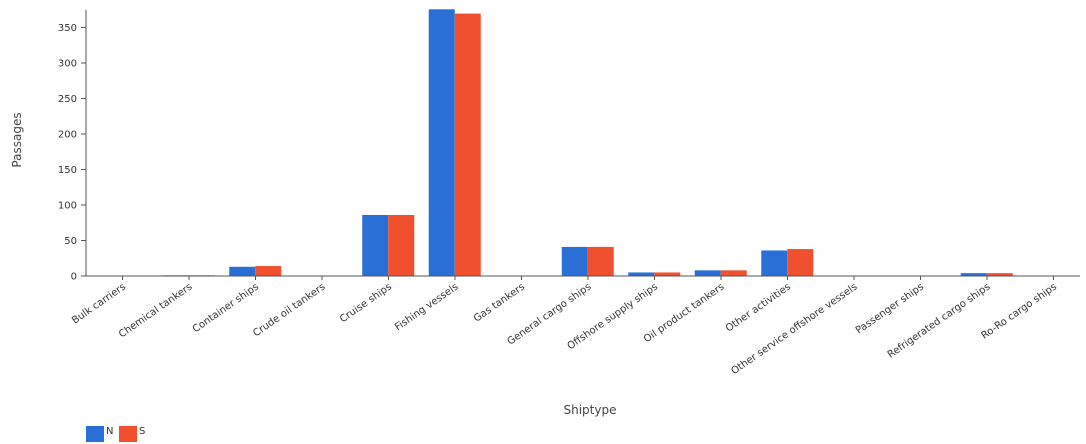  I want to click on y-tick-label: 150, so click(67, 170).